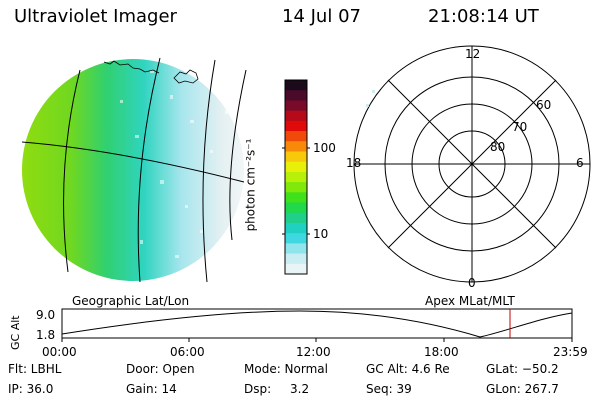  Describe the element at coordinates (580, 163) in the screenshot. I see `mlt-label-6: 6` at that location.